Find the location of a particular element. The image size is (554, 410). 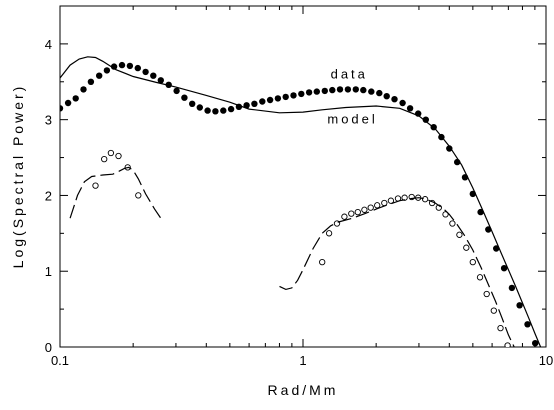

x-tick-label: 1 is located at coordinates (302, 360).